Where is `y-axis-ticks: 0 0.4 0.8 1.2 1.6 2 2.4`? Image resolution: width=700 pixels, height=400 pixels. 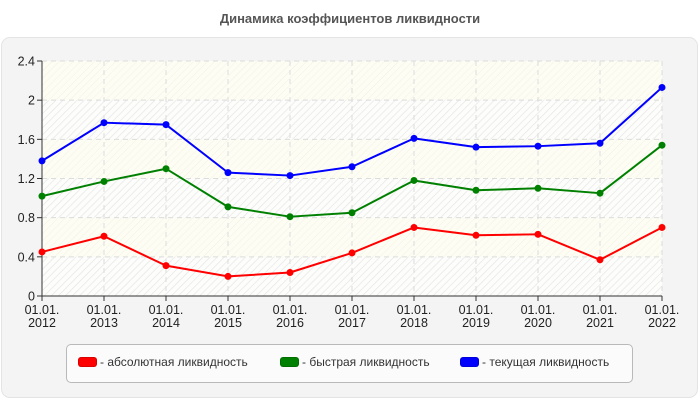 y-axis-ticks: 0 0.4 0.8 1.2 1.6 2 2.4 is located at coordinates (30, 179).